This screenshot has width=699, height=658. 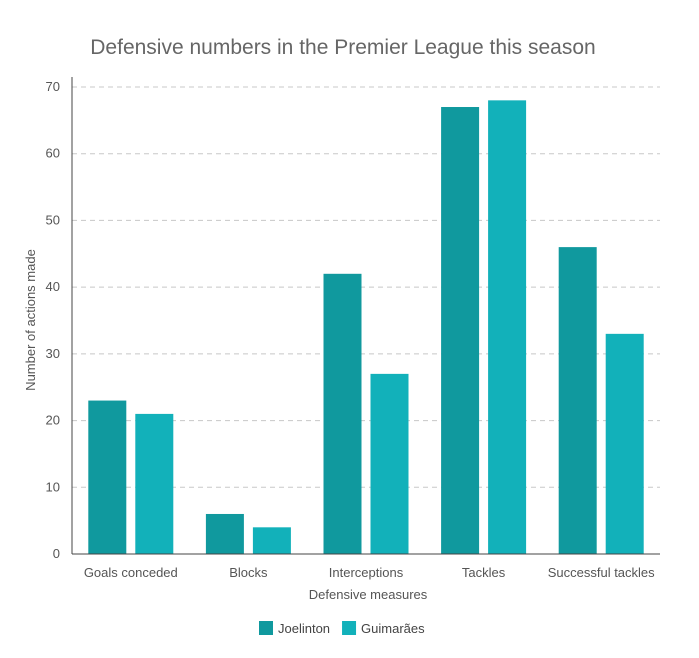 I want to click on x-tick-label: Blocks, so click(x=248, y=572).